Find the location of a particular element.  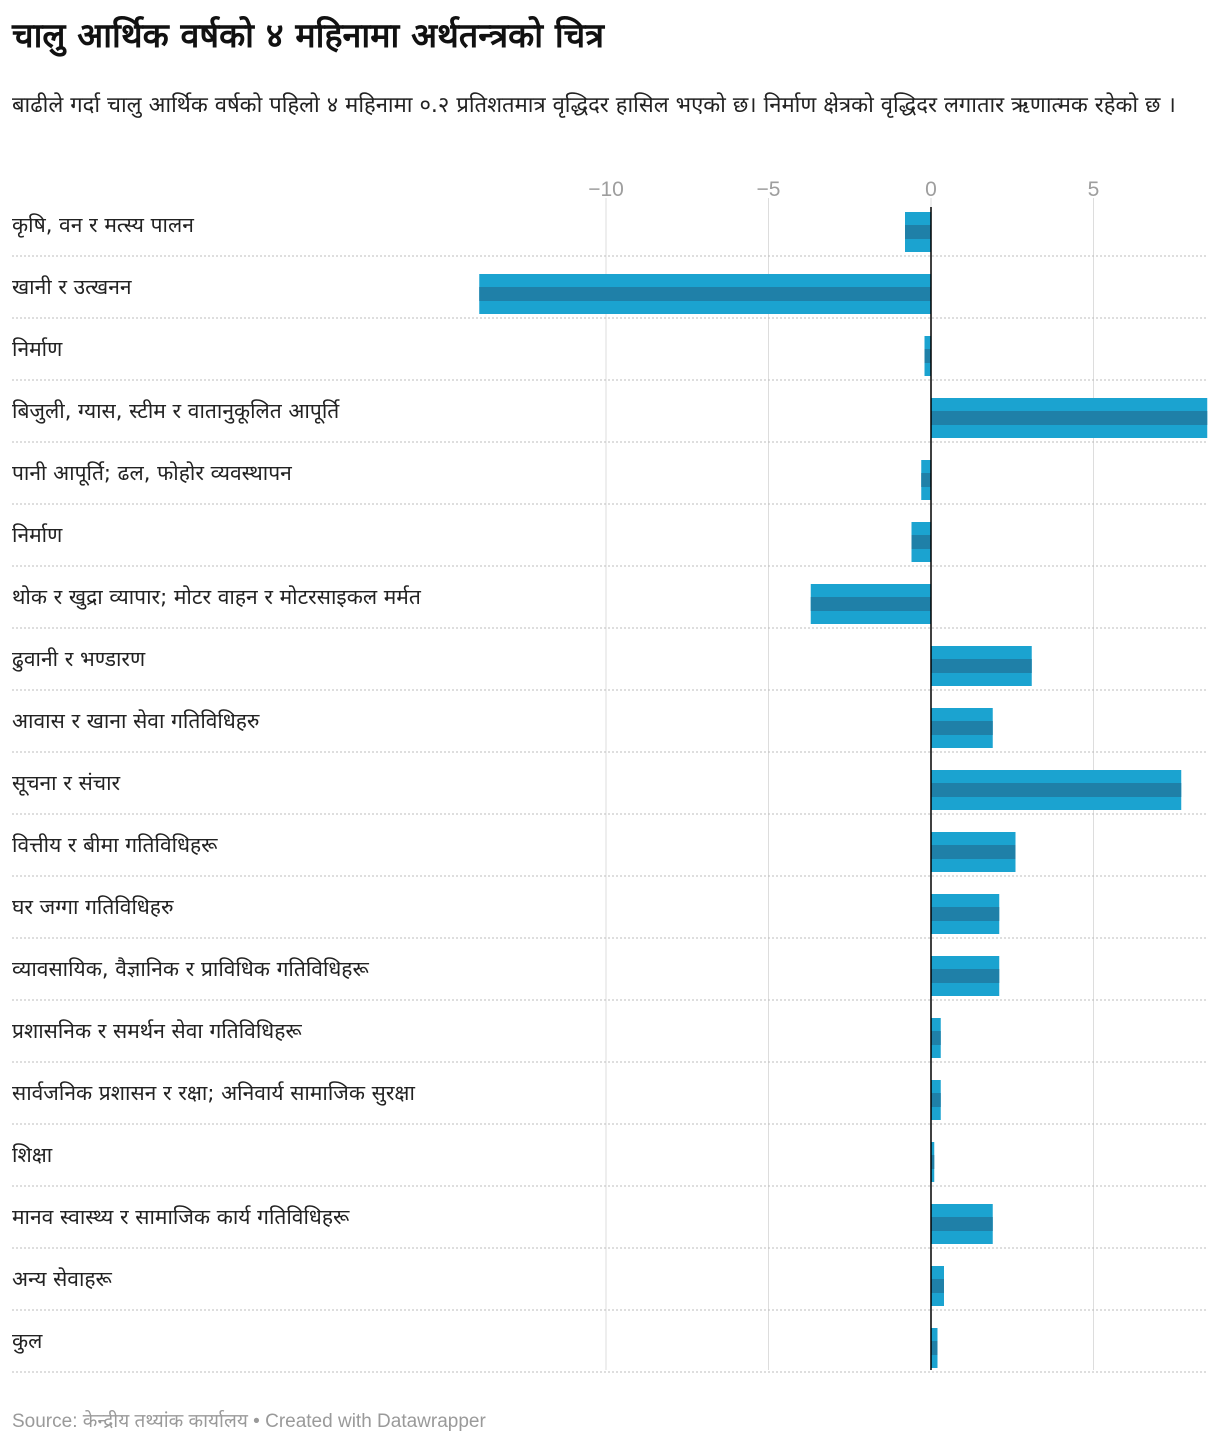

category-label: आवास र खाना सेवा गतिविधिहरु is located at coordinates (136, 721).